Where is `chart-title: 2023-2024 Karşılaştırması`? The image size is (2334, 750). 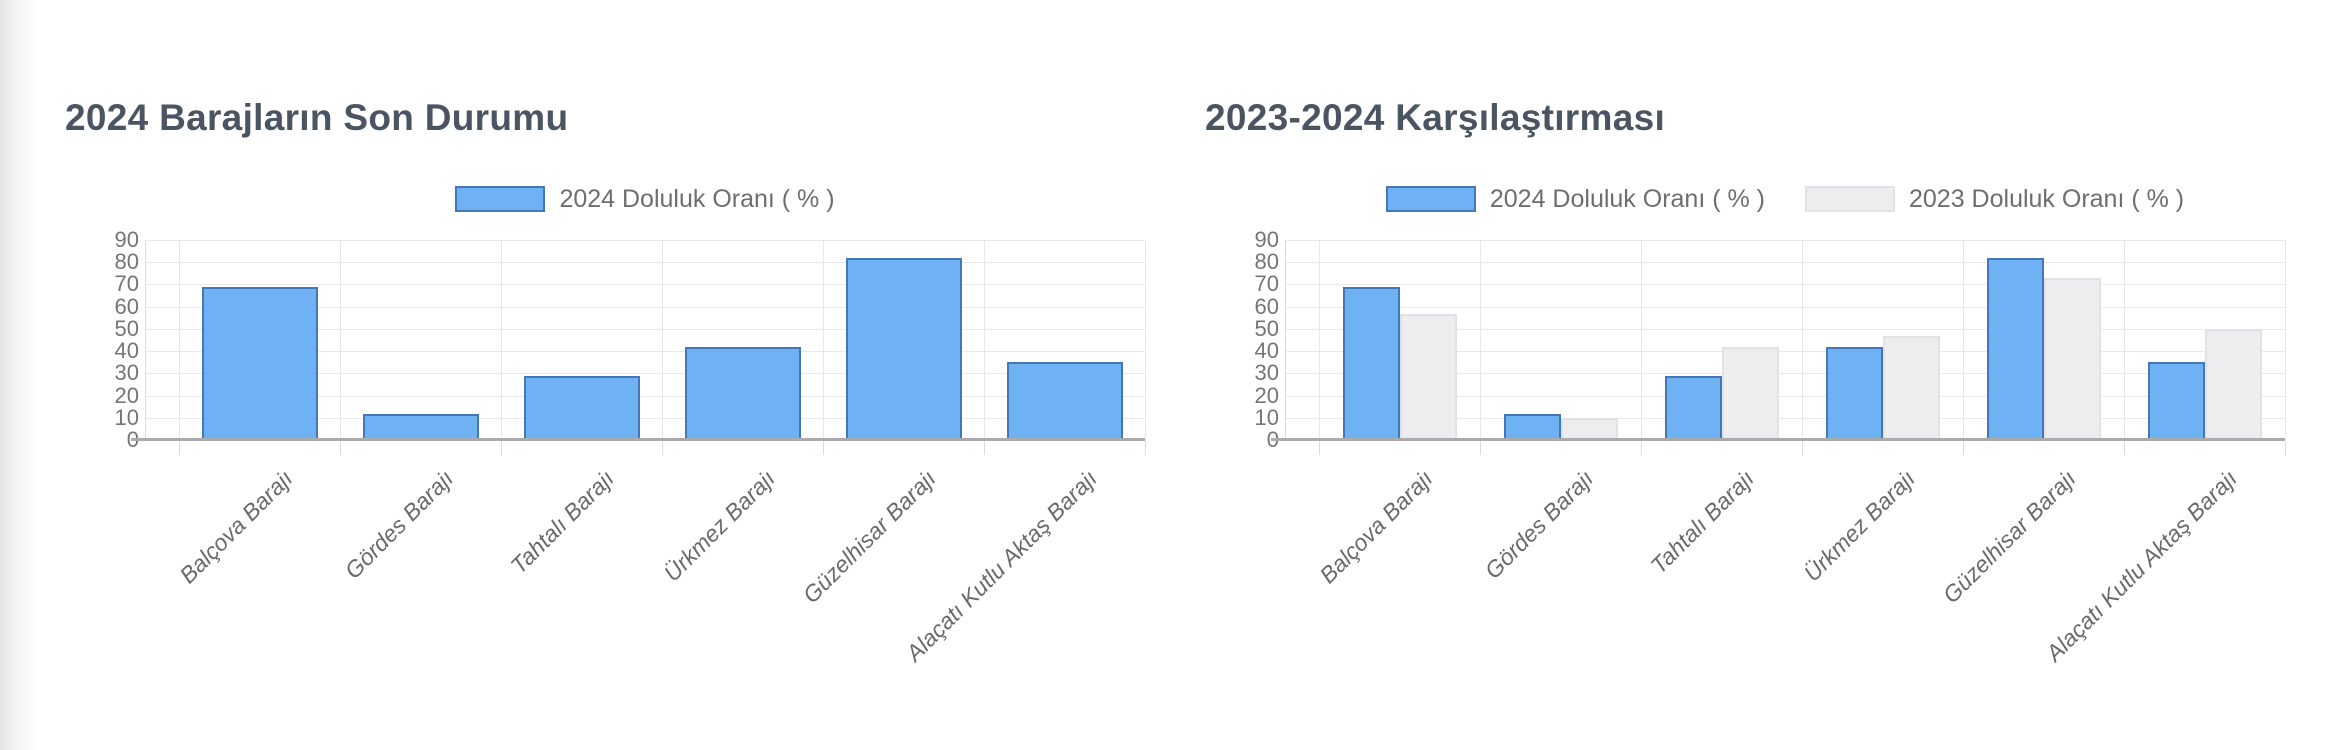
chart-title: 2023-2024 Karşılaştırması is located at coordinates (1435, 117).